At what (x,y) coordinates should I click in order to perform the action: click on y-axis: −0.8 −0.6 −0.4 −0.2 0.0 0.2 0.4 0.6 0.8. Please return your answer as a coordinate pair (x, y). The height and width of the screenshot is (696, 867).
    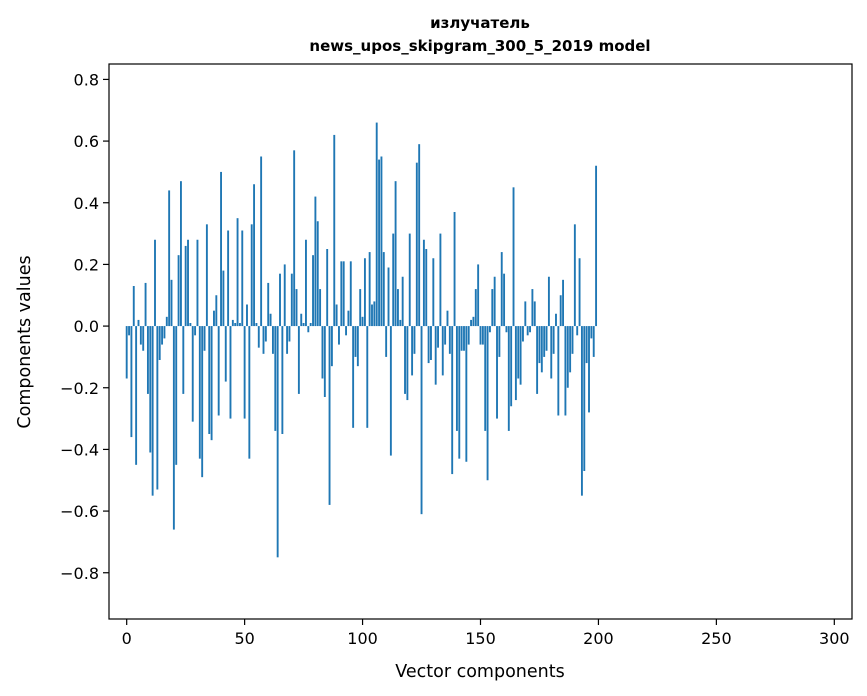
    Looking at the image, I should click on (84, 326).